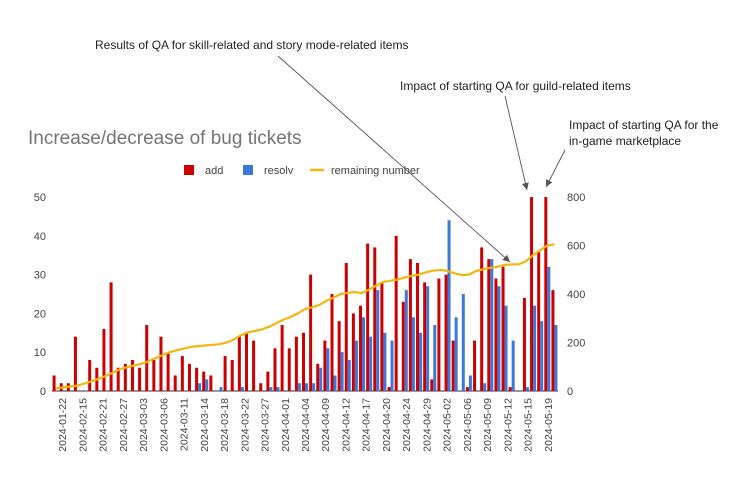 This screenshot has width=742, height=500. Describe the element at coordinates (225, 425) in the screenshot. I see `x-axis-tick-label: 2024-03-18` at that location.